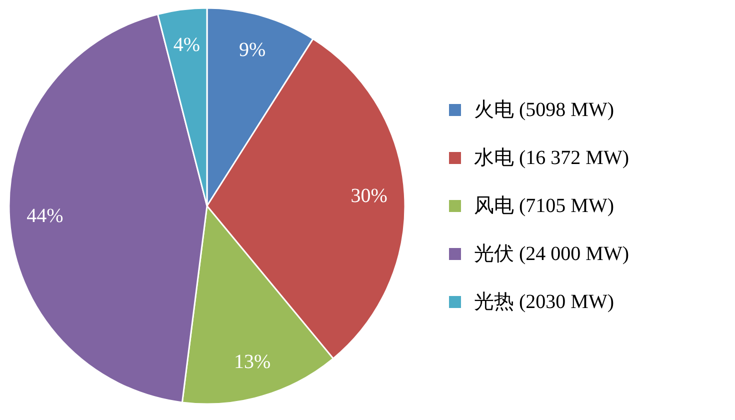  I want to click on legend-label: 光伏 (24 000 MW), so click(551, 254).